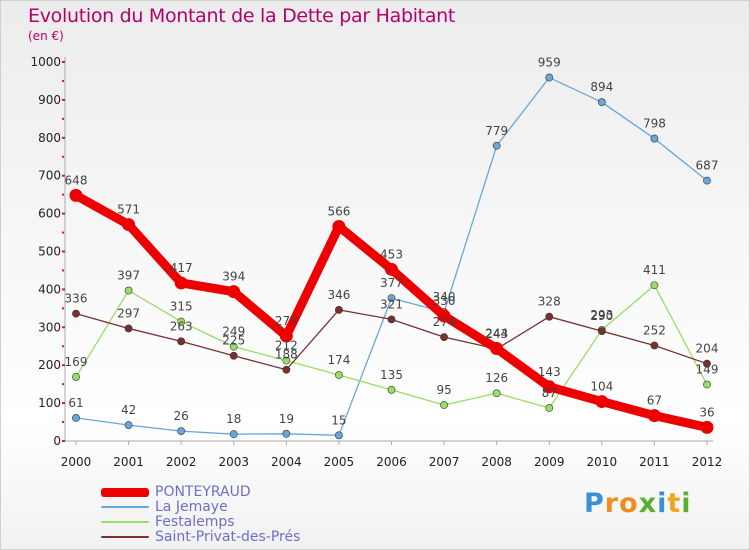 The width and height of the screenshot is (750, 550). Describe the element at coordinates (76, 180) in the screenshot. I see `data-label: 648` at that location.